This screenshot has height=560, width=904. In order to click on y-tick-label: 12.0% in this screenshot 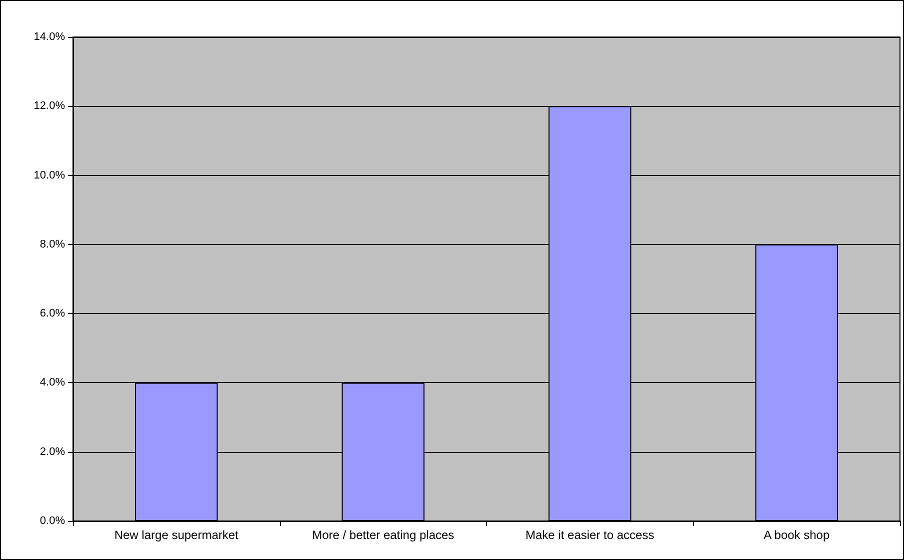, I will do `click(50, 106)`.